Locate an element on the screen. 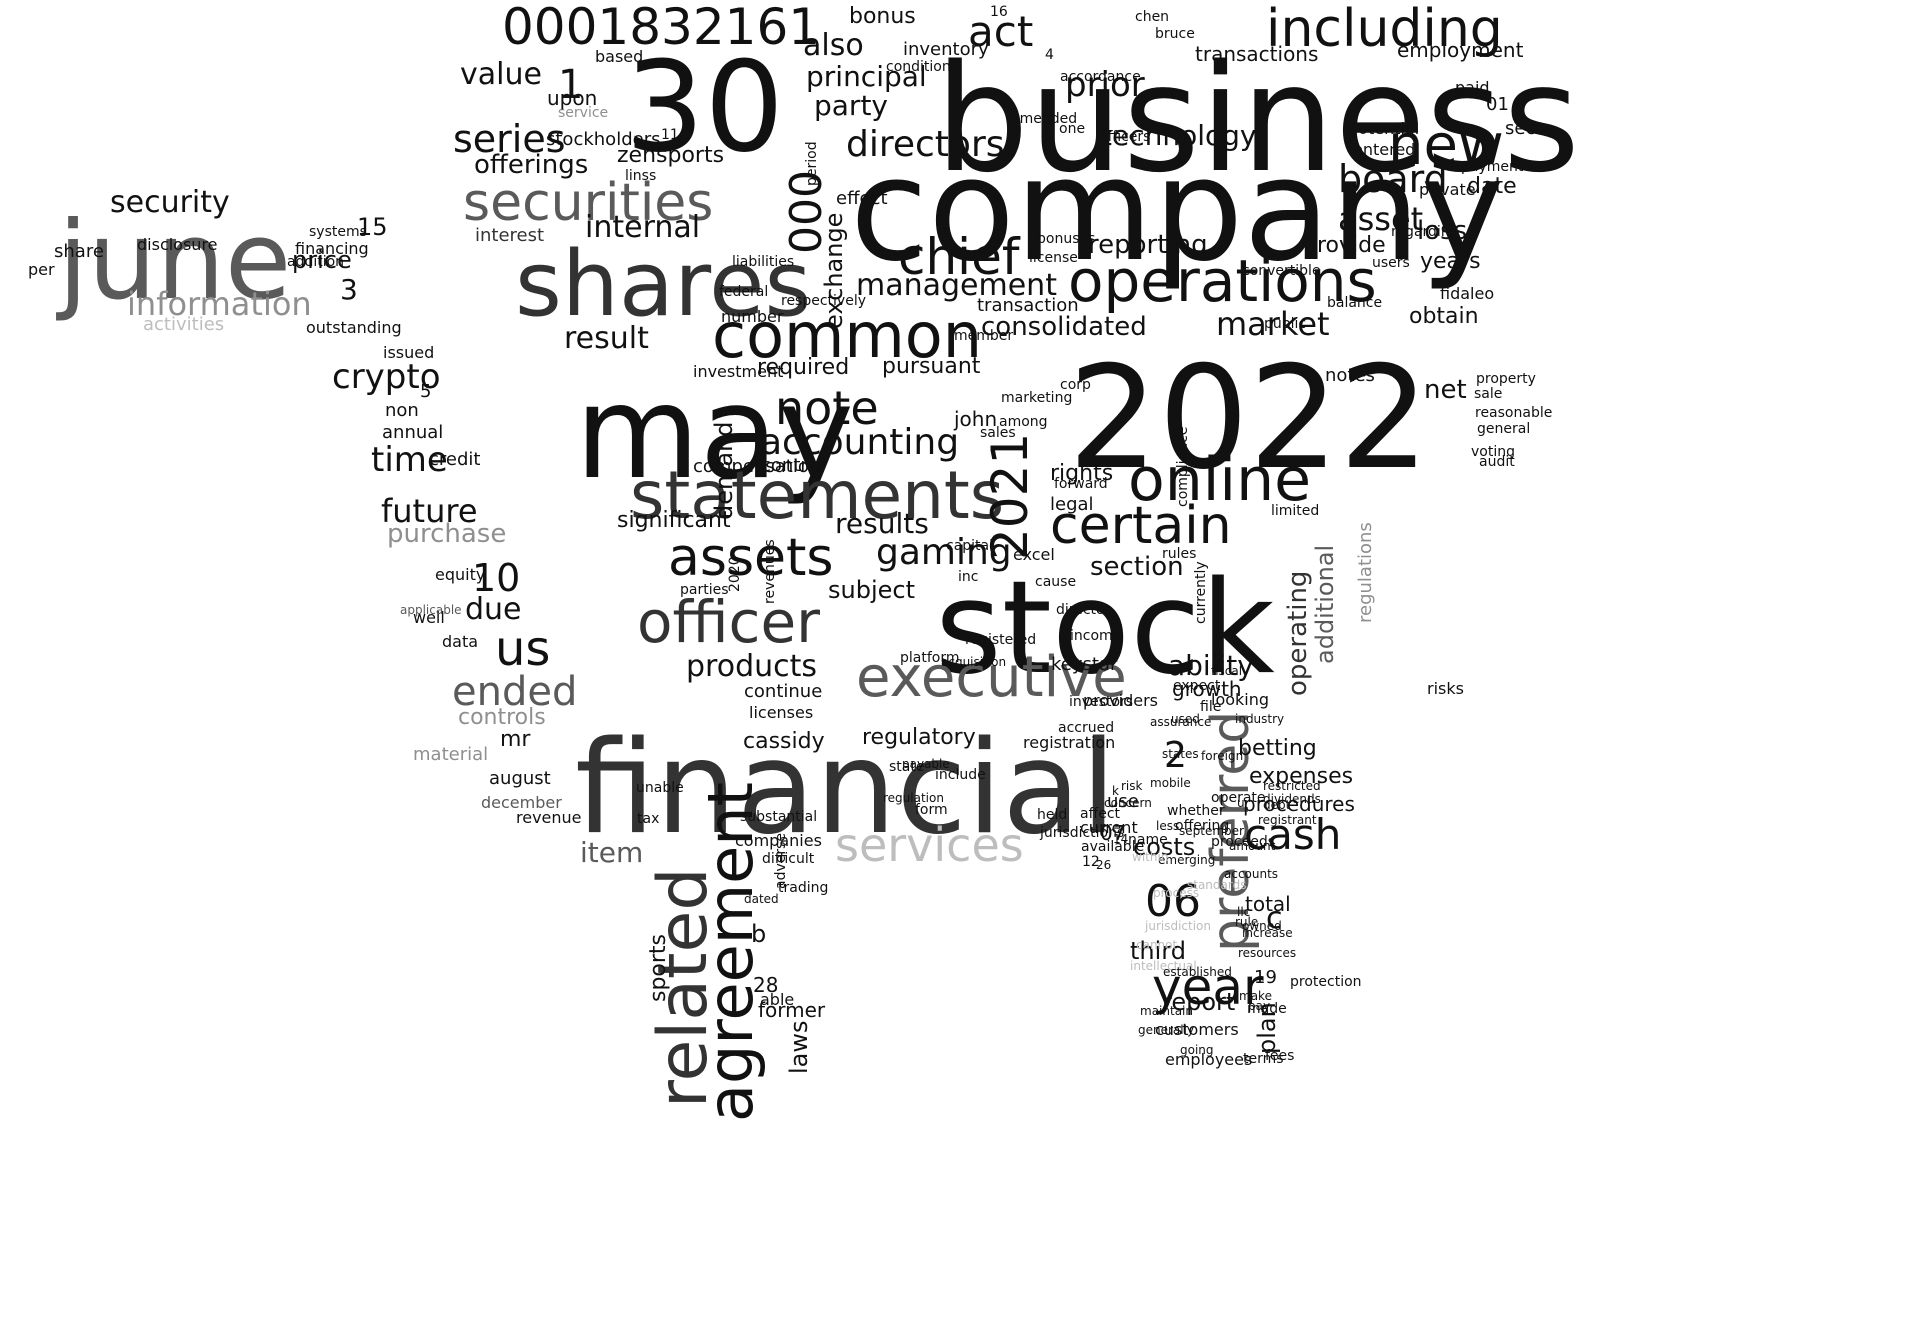 This screenshot has height=1325, width=1920. cloud-word-12: including is located at coordinates (1384, 29).